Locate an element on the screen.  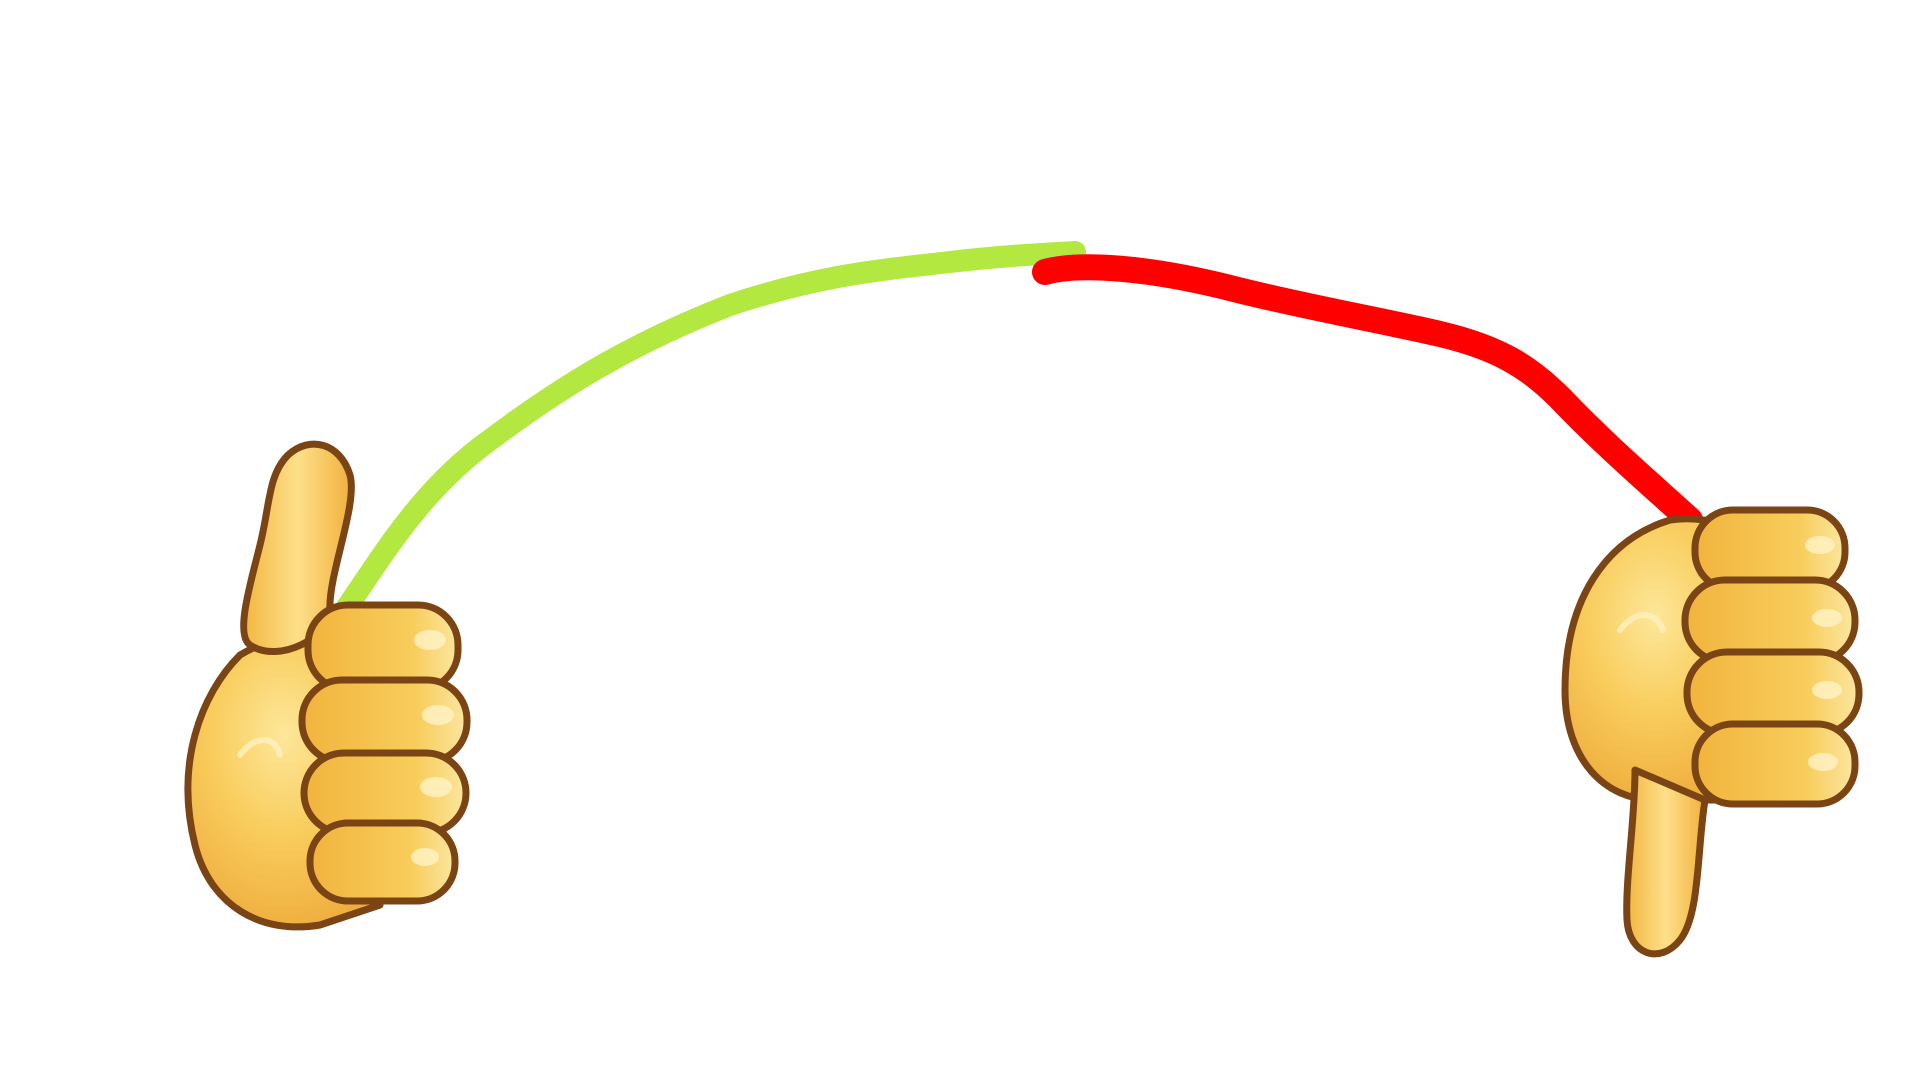
thumbs-down-icon is located at coordinates (1712, 732).